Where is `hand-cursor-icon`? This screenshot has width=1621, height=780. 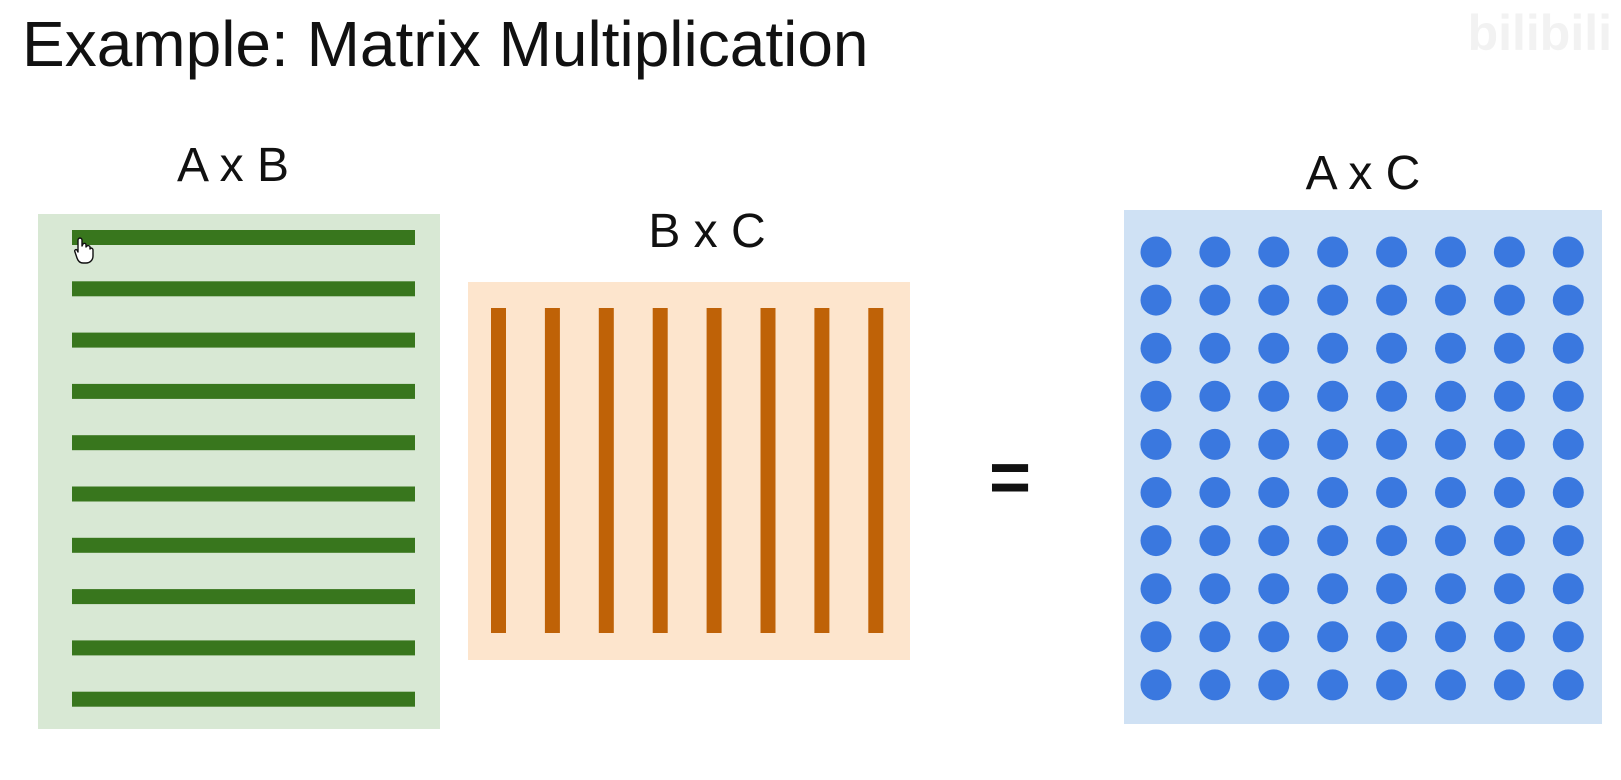 hand-cursor-icon is located at coordinates (84, 250).